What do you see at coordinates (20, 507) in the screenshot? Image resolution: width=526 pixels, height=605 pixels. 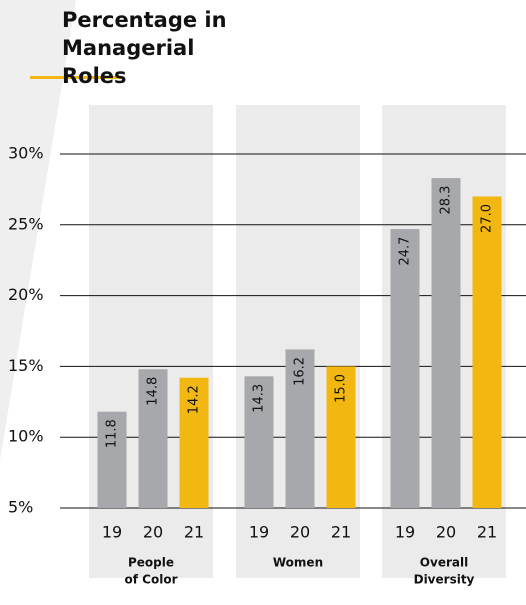 I see `y-tick-label: 5%` at bounding box center [20, 507].